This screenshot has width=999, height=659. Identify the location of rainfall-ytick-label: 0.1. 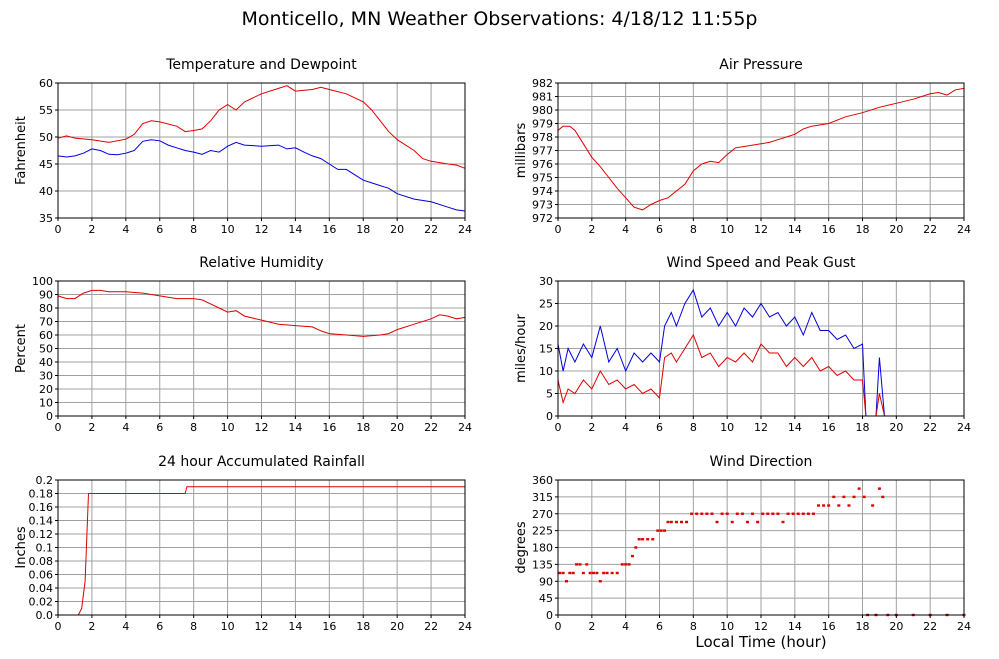
(45, 548).